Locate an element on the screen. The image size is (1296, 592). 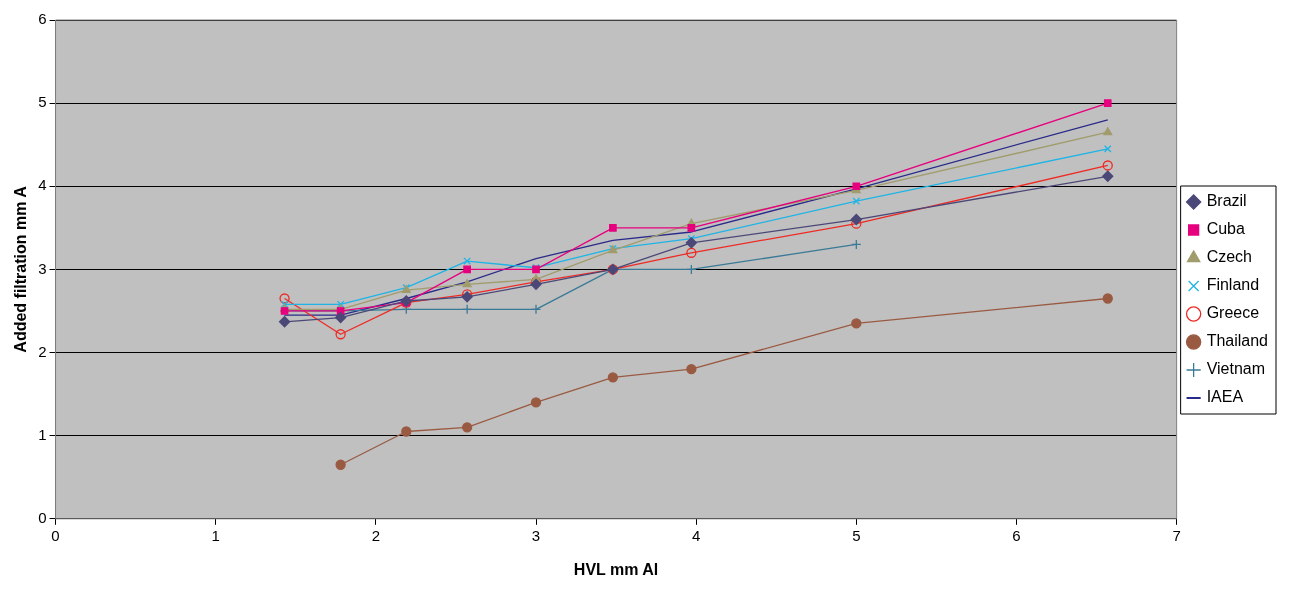
legend-label: Greece is located at coordinates (1233, 313).